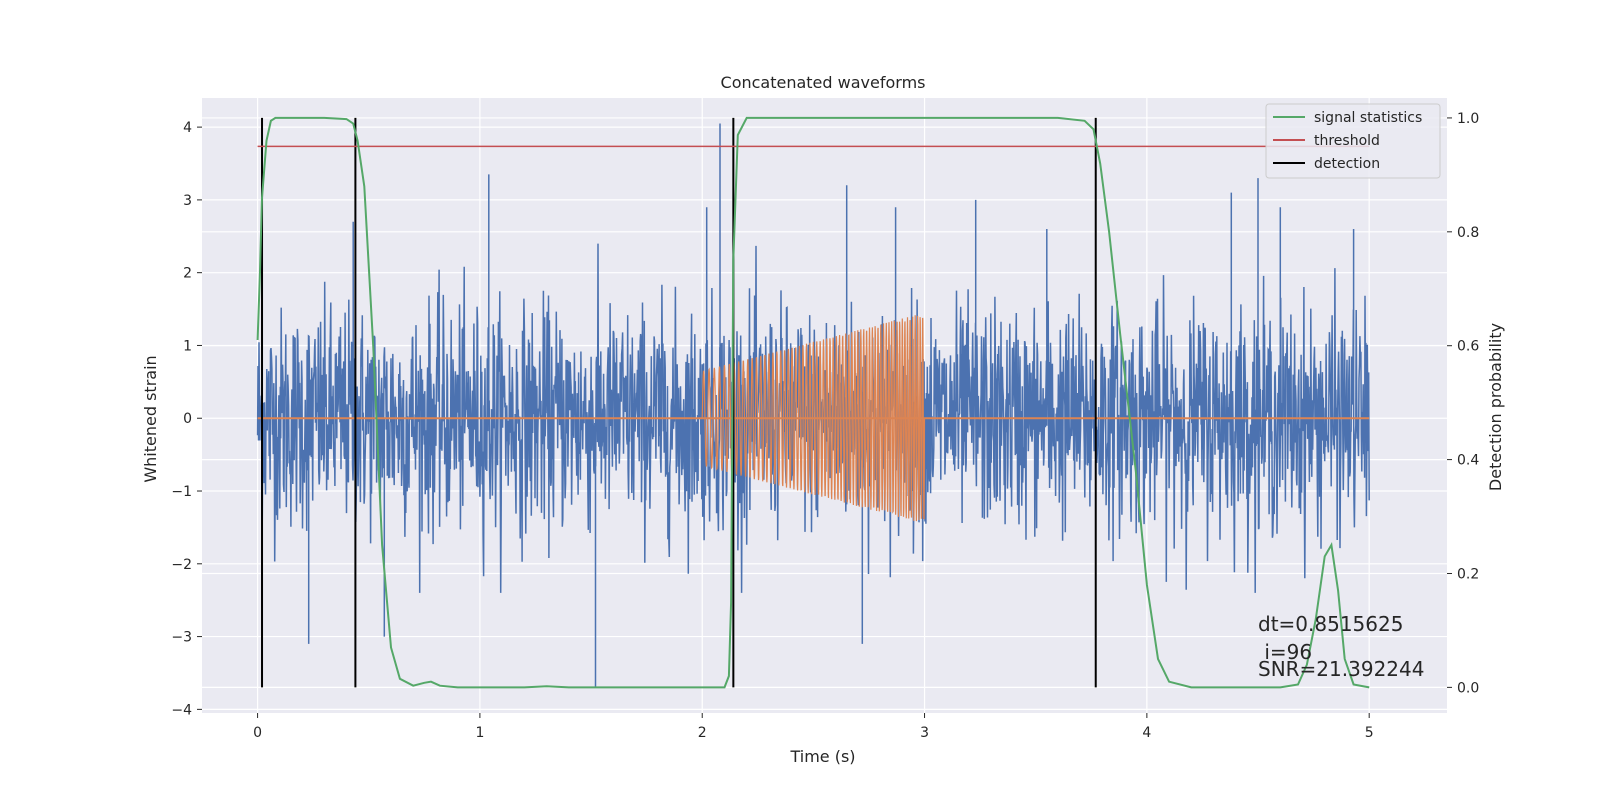 The width and height of the screenshot is (1600, 800). I want to click on x-axis-title: Time (s), so click(822, 756).